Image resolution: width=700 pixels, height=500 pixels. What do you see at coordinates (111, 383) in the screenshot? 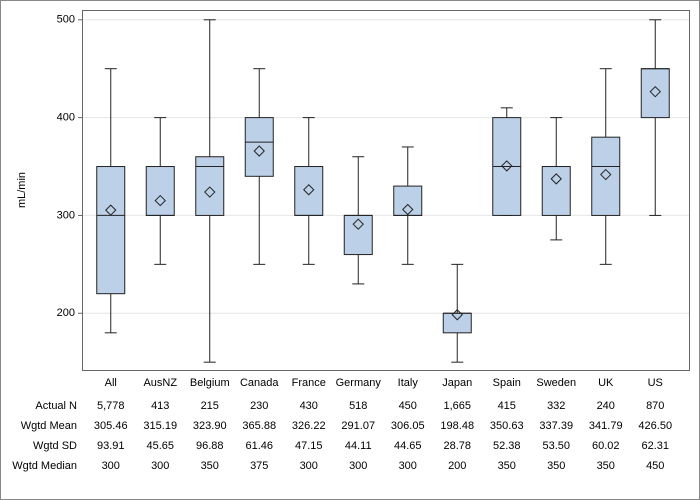
I see `x-tick-label: All` at bounding box center [111, 383].